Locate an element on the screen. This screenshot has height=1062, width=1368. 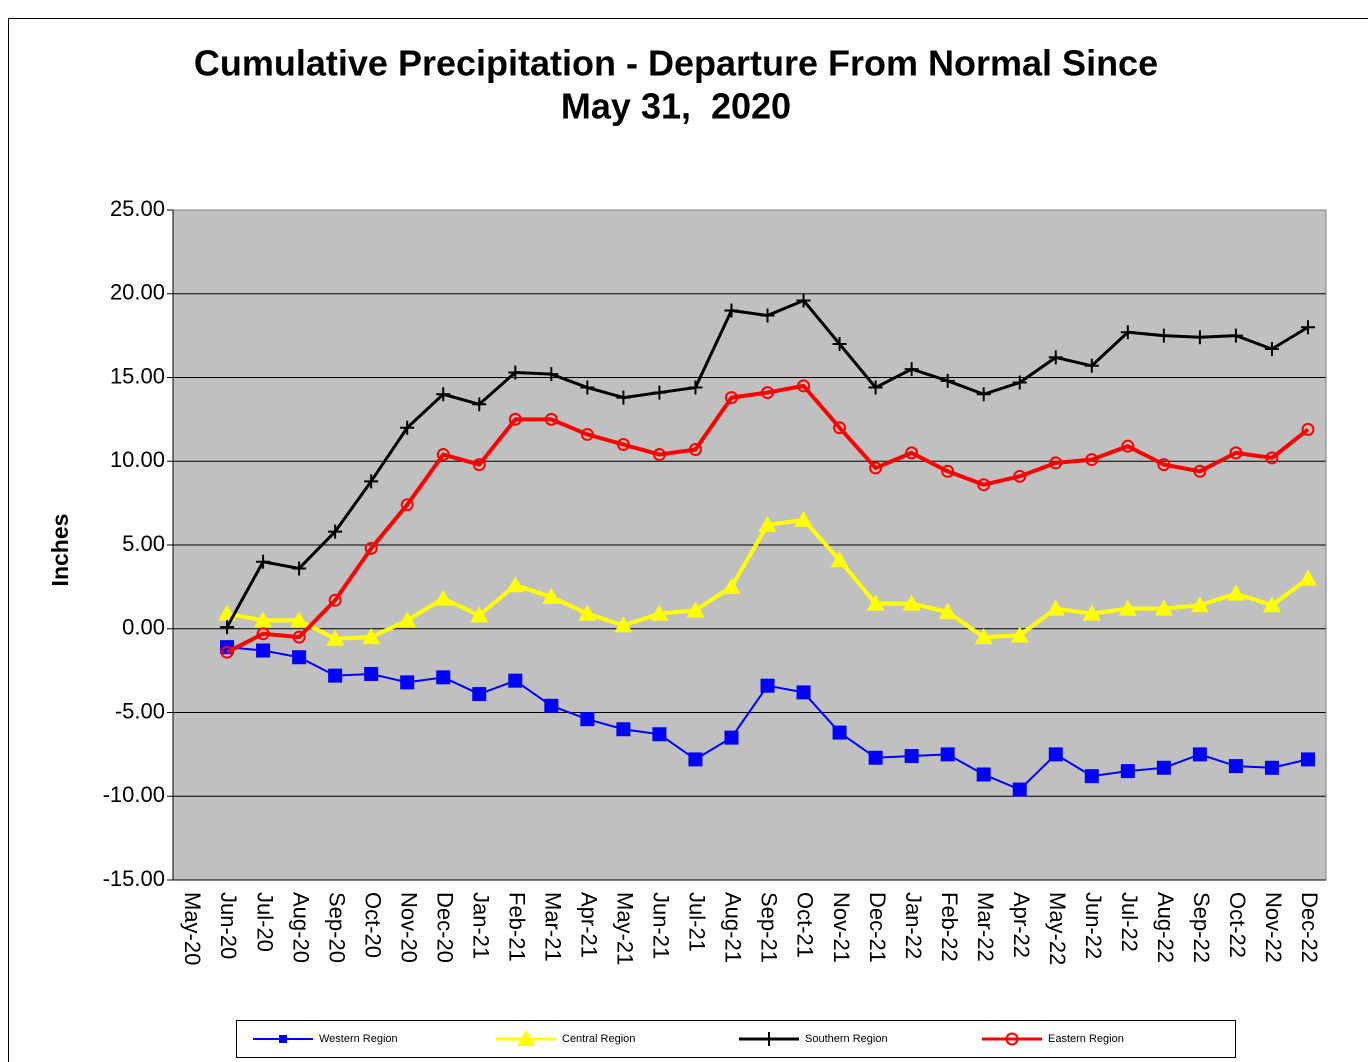
y-tick-label: 25.00 is located at coordinates (137, 208).